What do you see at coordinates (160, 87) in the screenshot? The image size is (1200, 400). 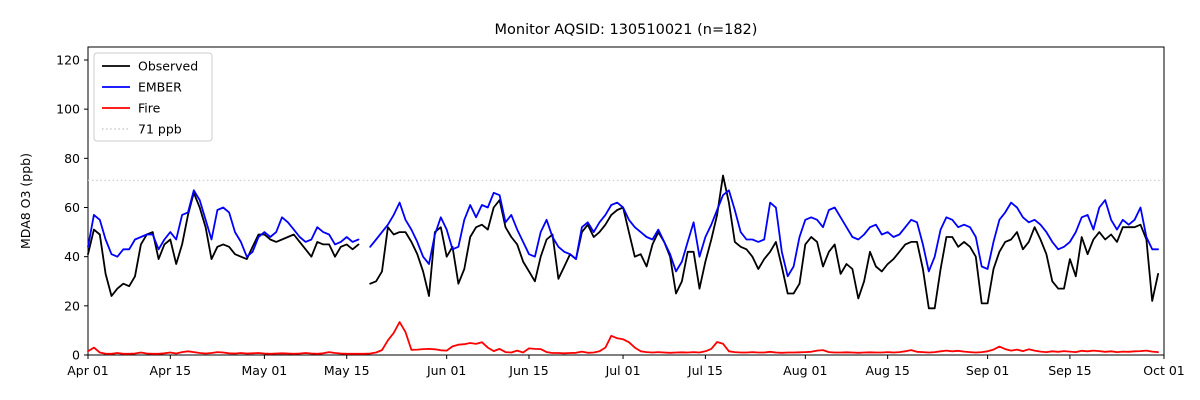 I see `legend-label: EMBER` at bounding box center [160, 87].